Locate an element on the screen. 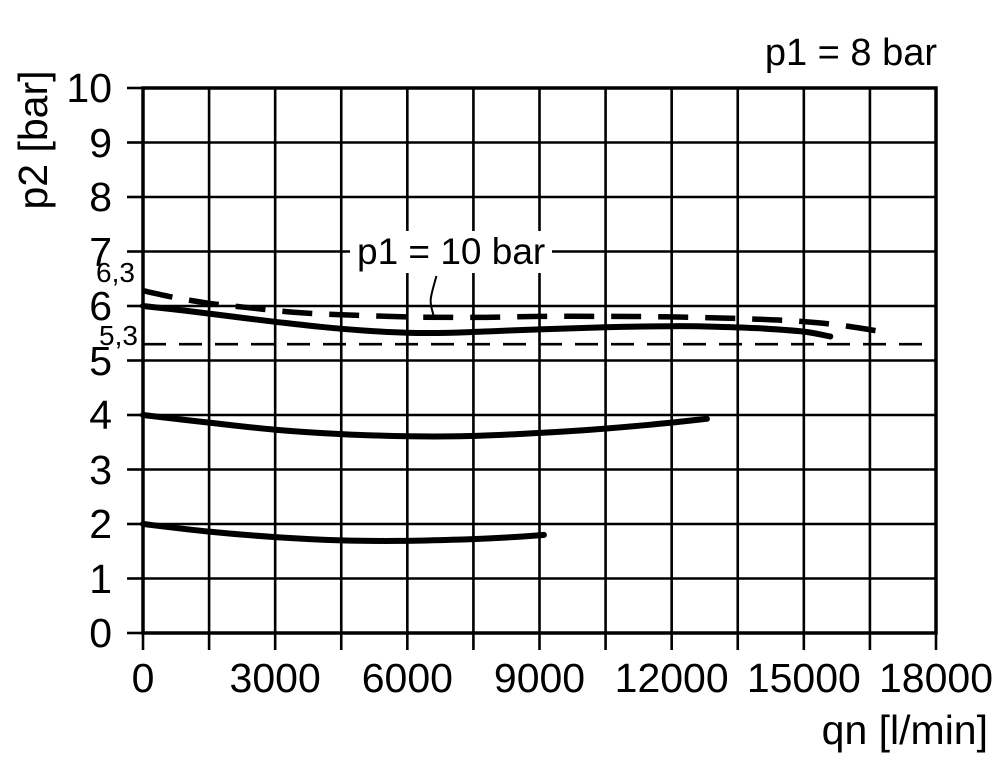  y-tick-label-8: 8 is located at coordinates (100, 197).